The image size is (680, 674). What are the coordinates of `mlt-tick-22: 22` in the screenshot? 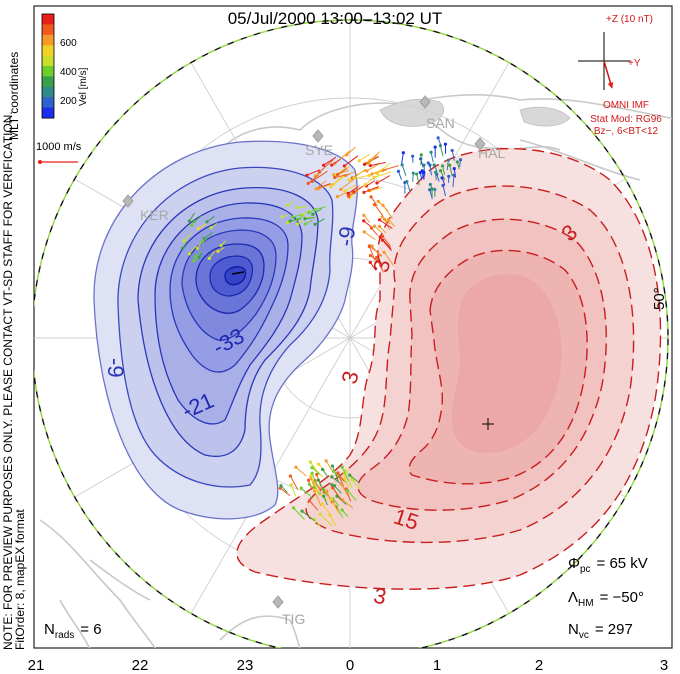 It's located at (140, 665).